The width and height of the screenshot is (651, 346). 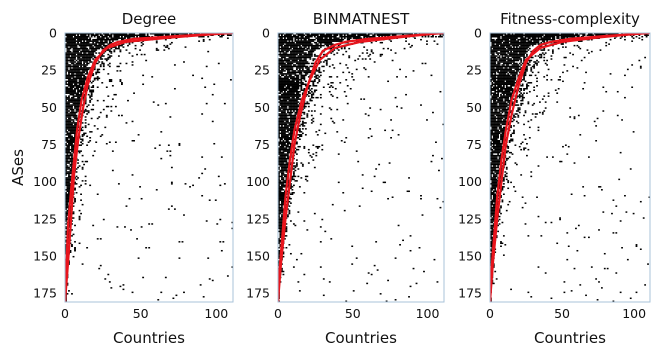 I want to click on y-tick-label: 175, so click(x=258, y=293).